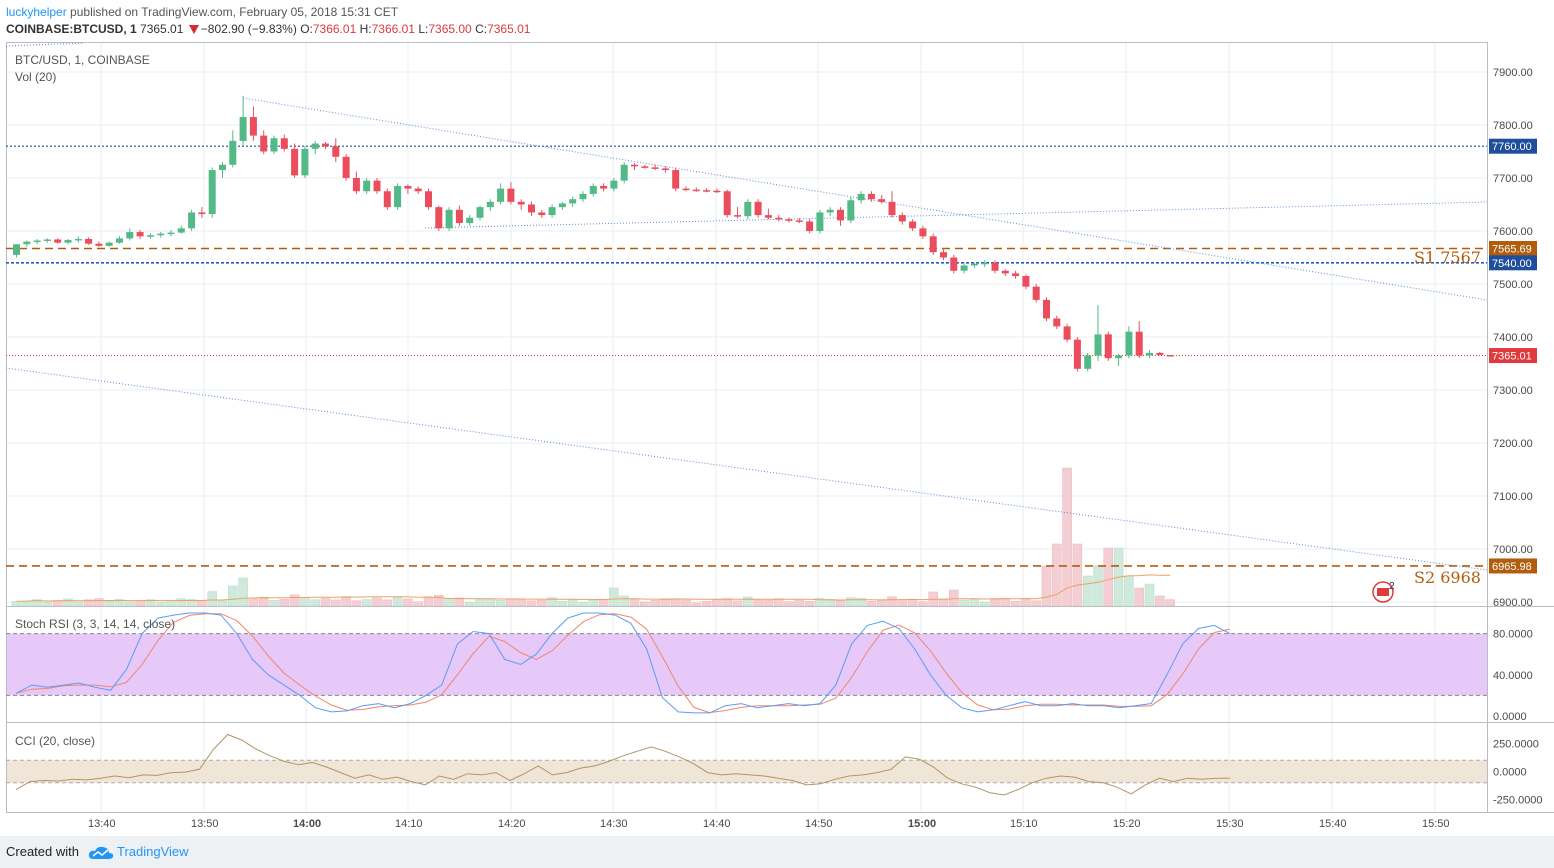 The height and width of the screenshot is (868, 1554). What do you see at coordinates (1513, 73) in the screenshot?
I see `price-axis-tick-label: 7900.00` at bounding box center [1513, 73].